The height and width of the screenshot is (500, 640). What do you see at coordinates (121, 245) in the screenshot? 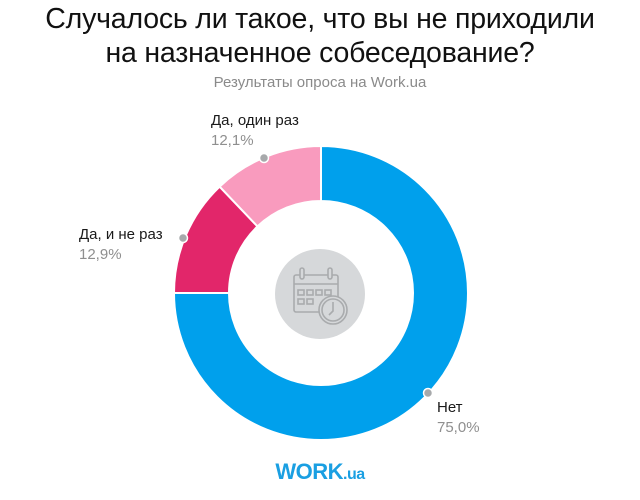
I see `label-many: Да, и не раз 12,9%` at bounding box center [121, 245].